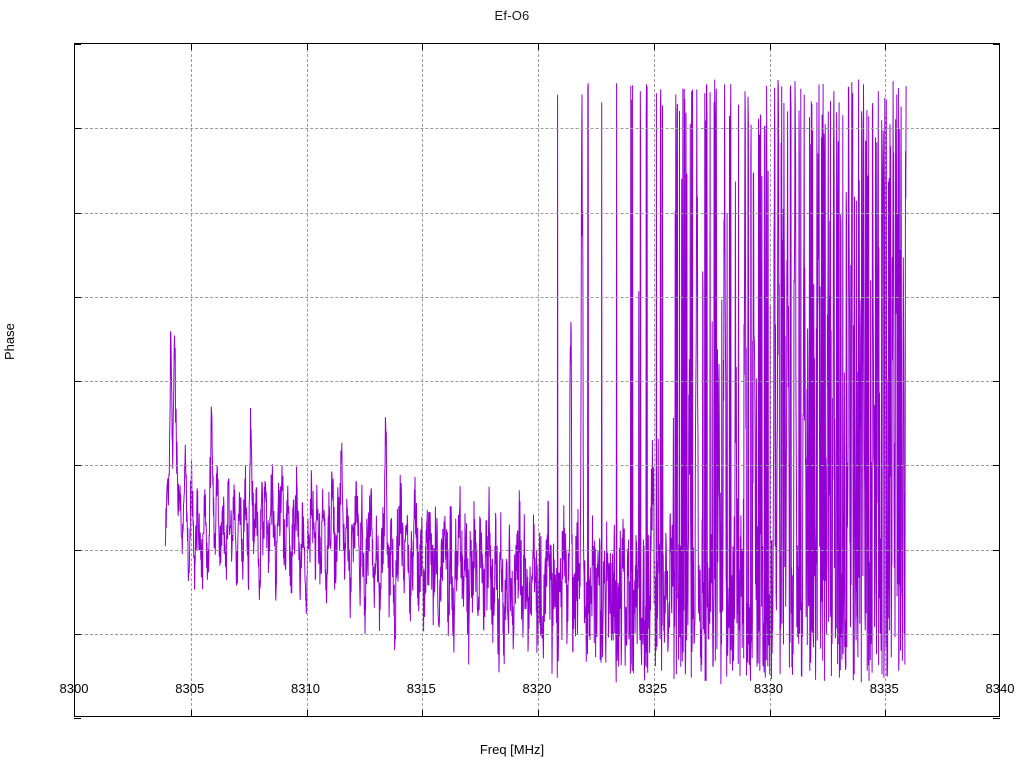 Image resolution: width=1024 pixels, height=768 pixels. I want to click on x-axis-tick-label: 8305, so click(190, 688).